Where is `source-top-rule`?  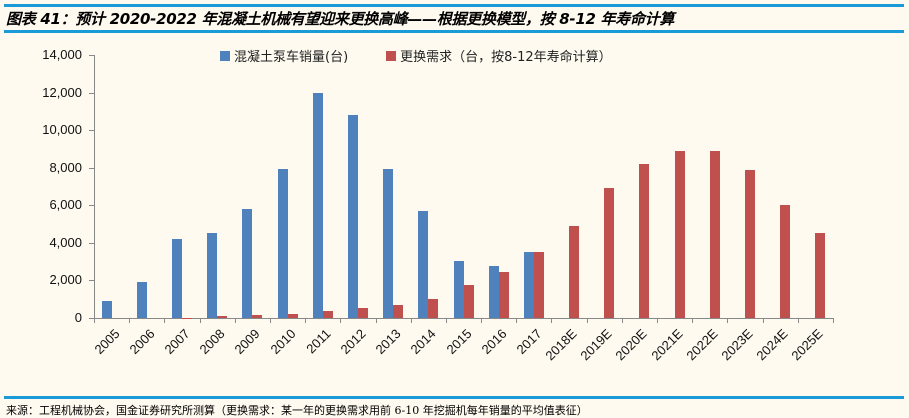 source-top-rule is located at coordinates (454, 397).